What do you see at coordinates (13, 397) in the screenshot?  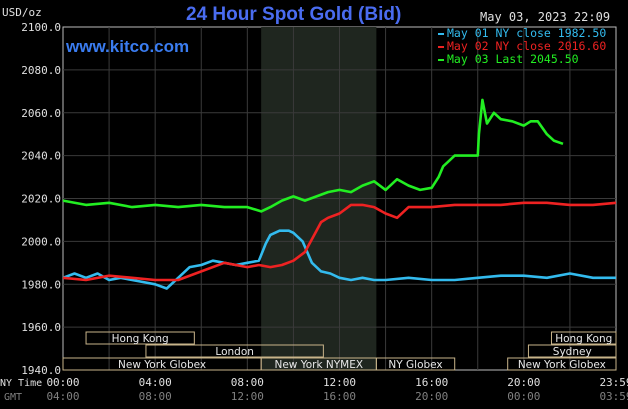 I see `gmt-label: GMT` at bounding box center [13, 397].